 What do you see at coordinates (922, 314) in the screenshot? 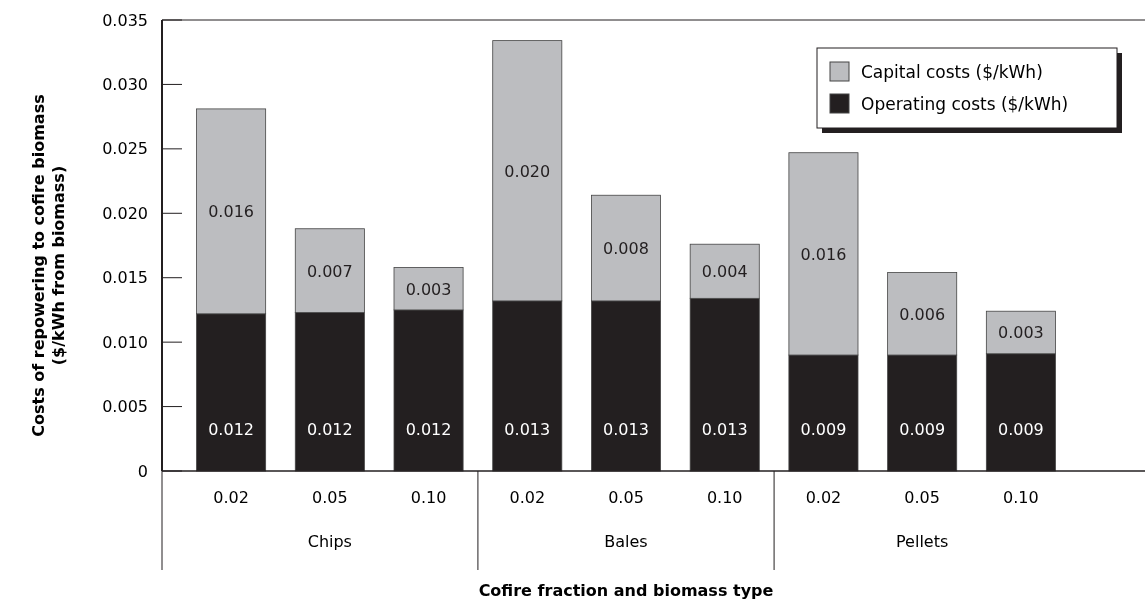
I see `data-label: 0.006` at bounding box center [922, 314].